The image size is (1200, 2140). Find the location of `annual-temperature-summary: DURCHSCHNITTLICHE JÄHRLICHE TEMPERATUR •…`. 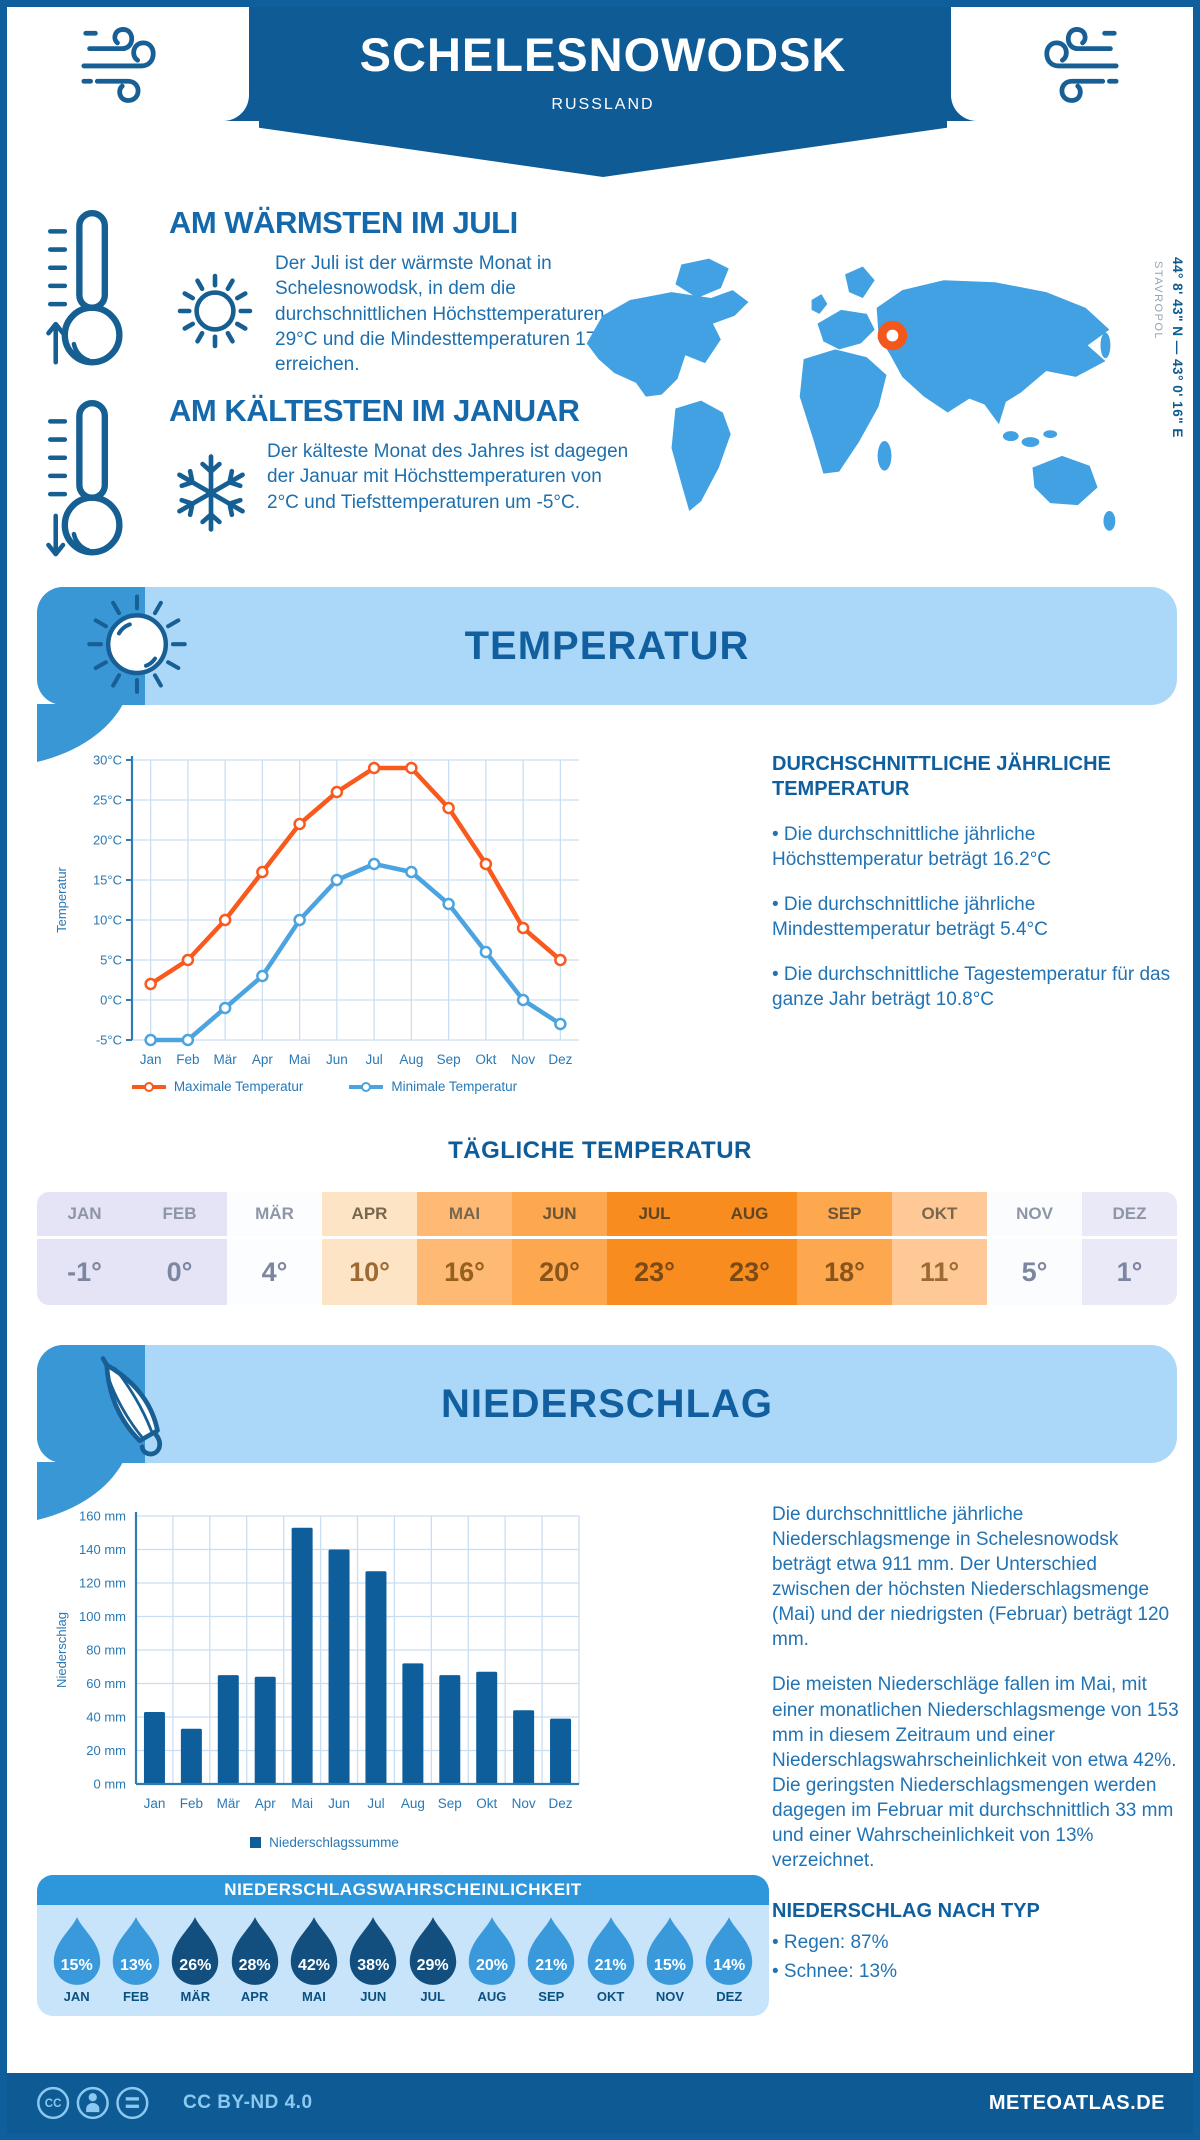

annual-temperature-summary: DURCHSCHNITTLICHE JÄHRLICHE TEMPERATUR •… is located at coordinates (976, 882).